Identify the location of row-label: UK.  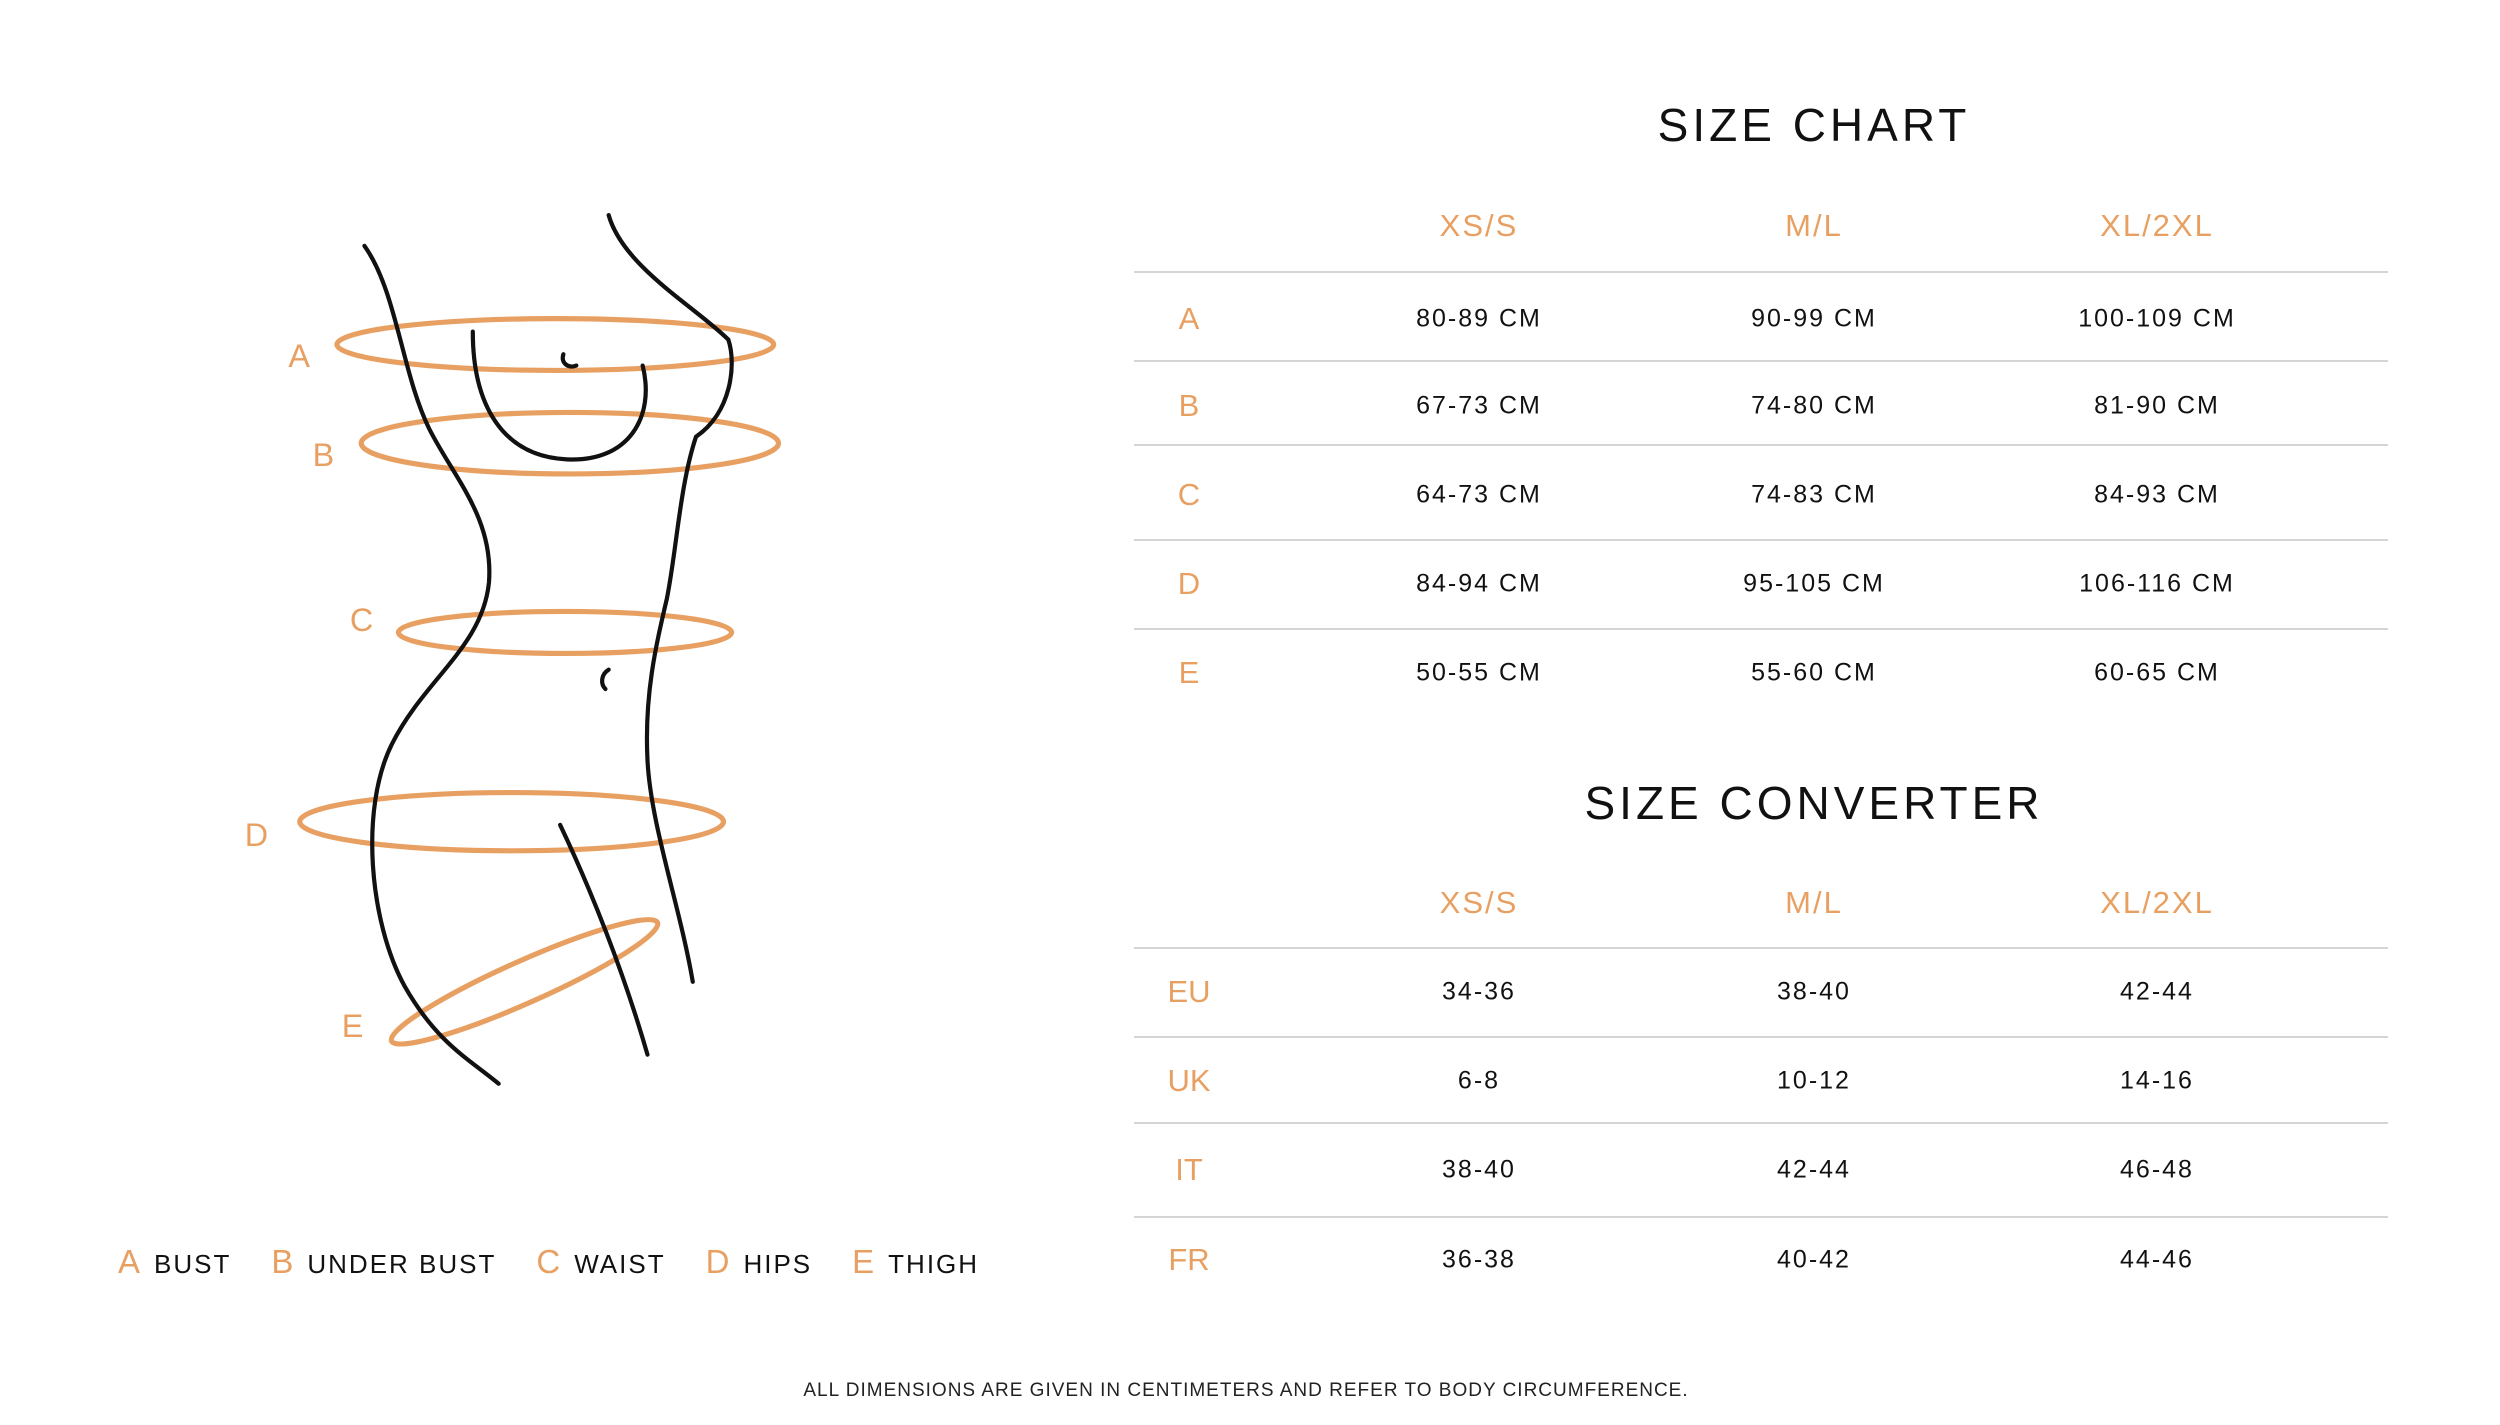
(1189, 1080).